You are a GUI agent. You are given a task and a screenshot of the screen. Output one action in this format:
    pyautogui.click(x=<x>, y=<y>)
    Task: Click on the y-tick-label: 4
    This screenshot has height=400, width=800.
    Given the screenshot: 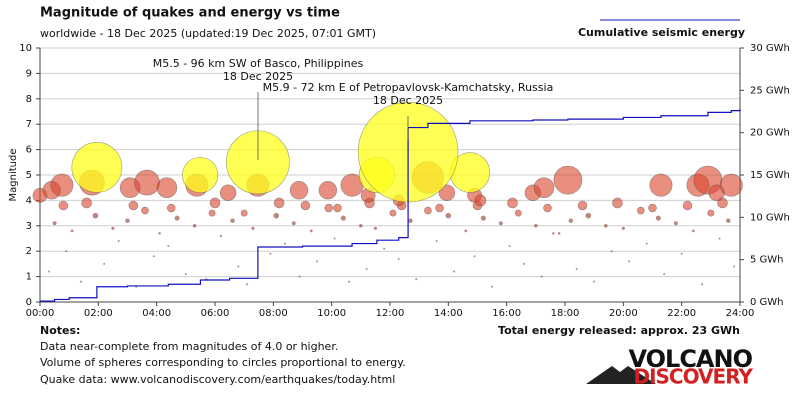 What is the action you would take?
    pyautogui.click(x=29, y=200)
    